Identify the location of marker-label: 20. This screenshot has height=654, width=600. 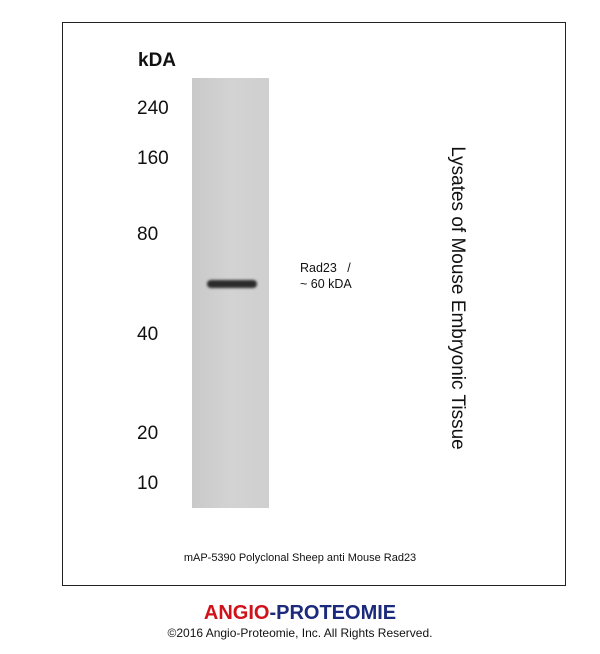
(148, 433).